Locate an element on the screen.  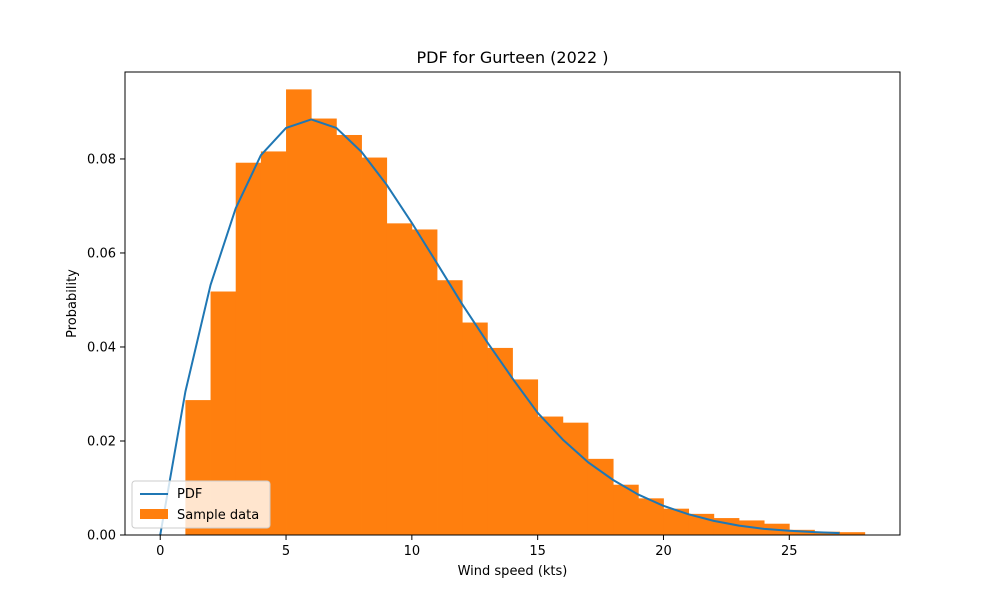
y-tick-label: 0.06 is located at coordinates (101, 253).